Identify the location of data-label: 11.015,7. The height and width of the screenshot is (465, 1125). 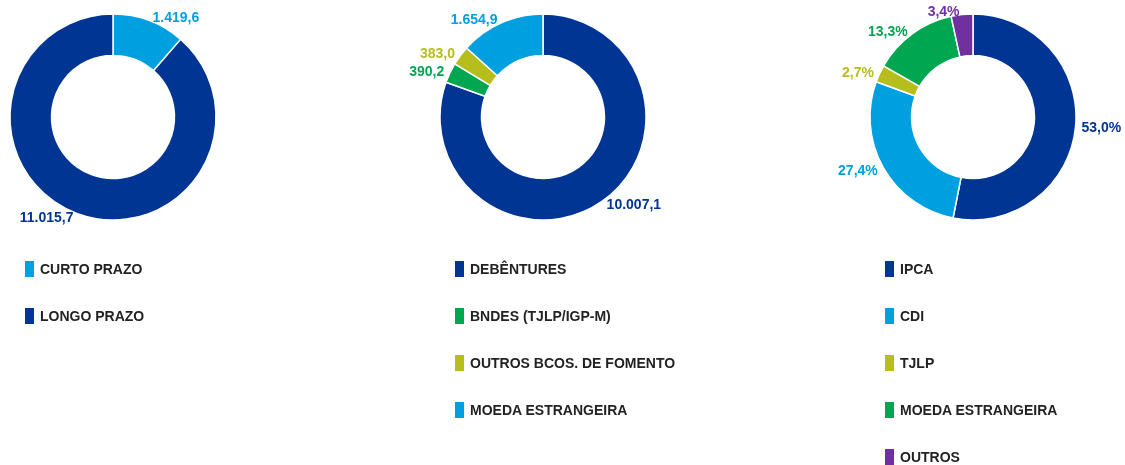
(46, 217).